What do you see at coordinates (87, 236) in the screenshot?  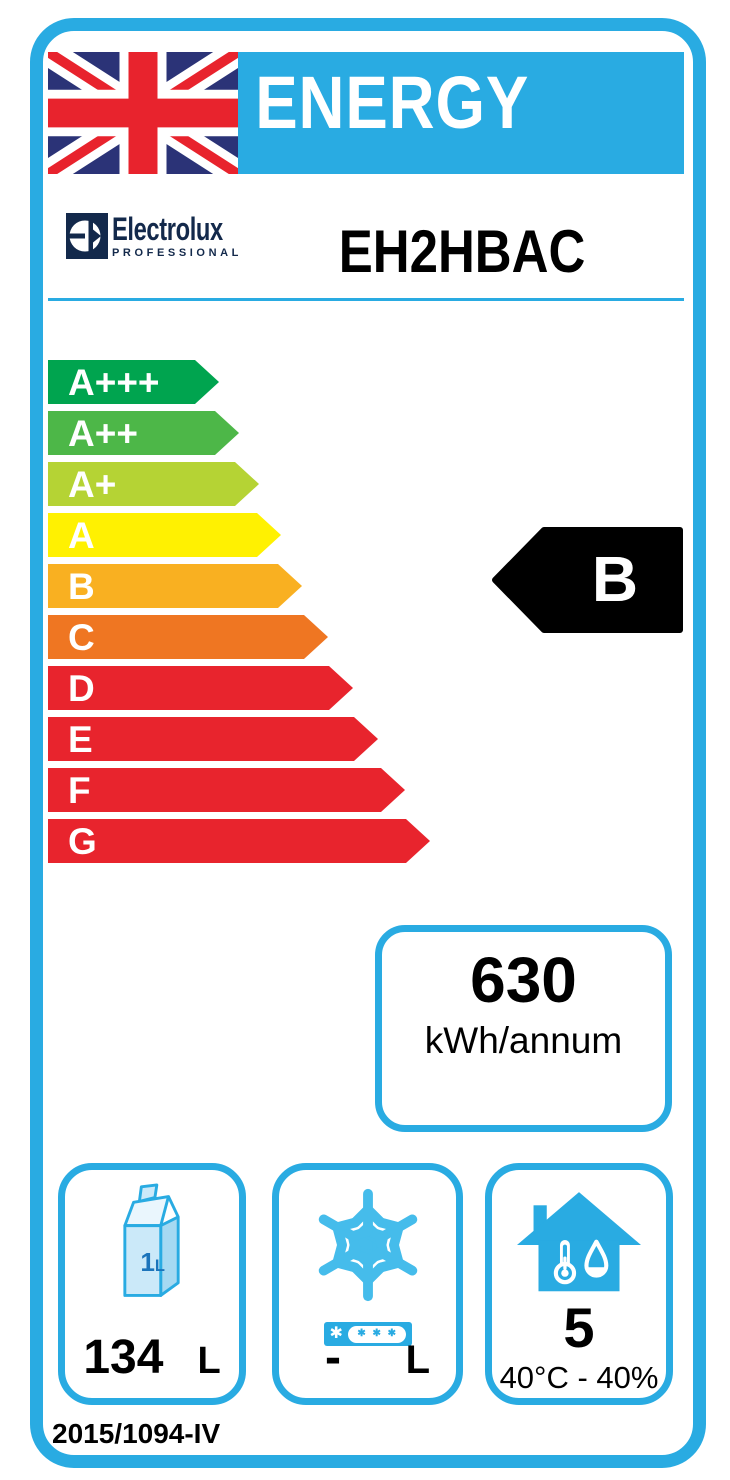 I see `electrolux-symbol-icon` at bounding box center [87, 236].